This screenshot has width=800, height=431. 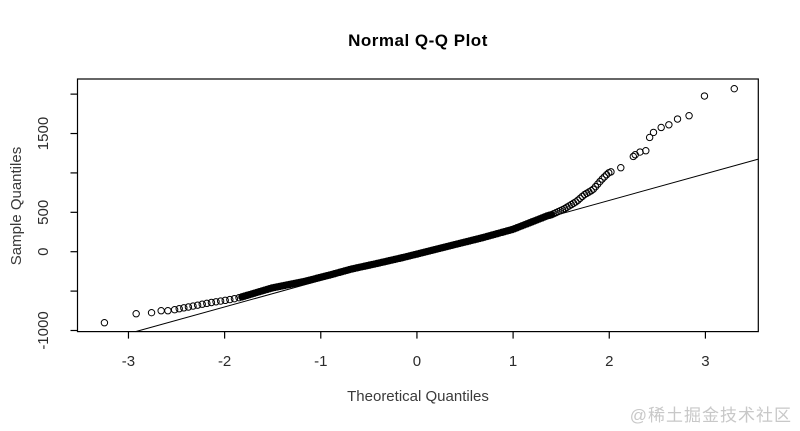 I want to click on x-axis-tick-label: -3, so click(x=128, y=361).